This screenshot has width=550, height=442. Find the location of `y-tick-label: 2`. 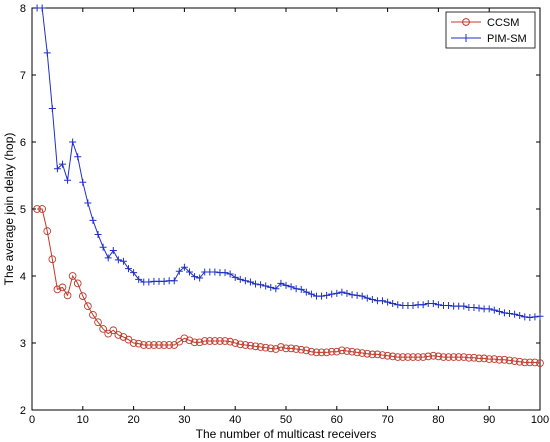

y-tick-label: 2 is located at coordinates (23, 411).